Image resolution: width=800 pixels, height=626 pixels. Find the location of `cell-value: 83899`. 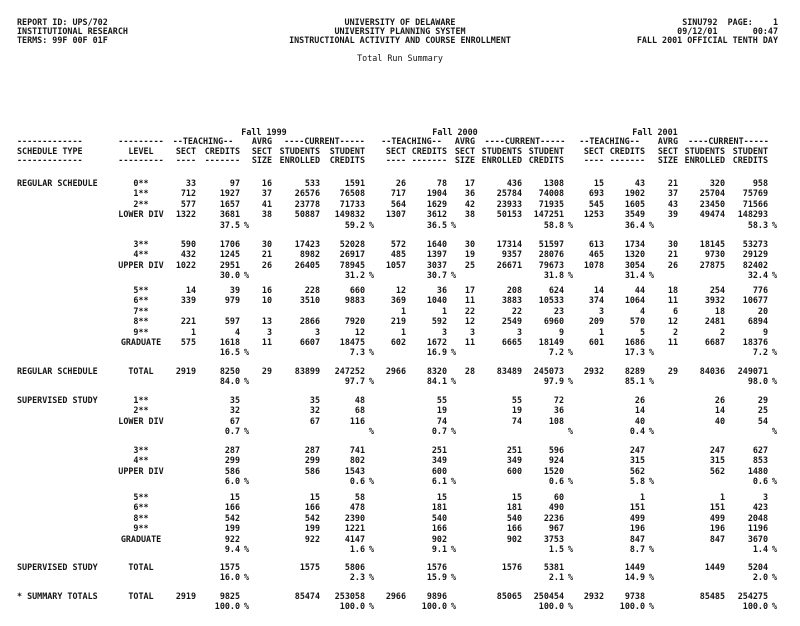

cell-value: 83899 is located at coordinates (307, 371).